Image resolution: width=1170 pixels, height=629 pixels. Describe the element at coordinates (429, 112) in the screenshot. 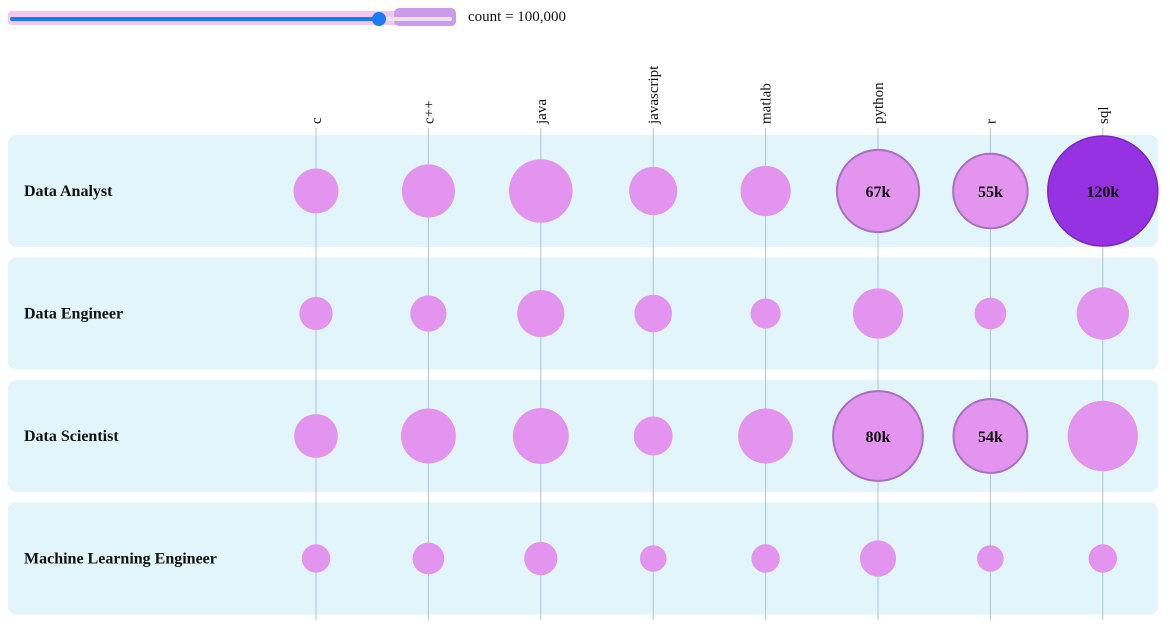

I see `column-label: c++` at that location.